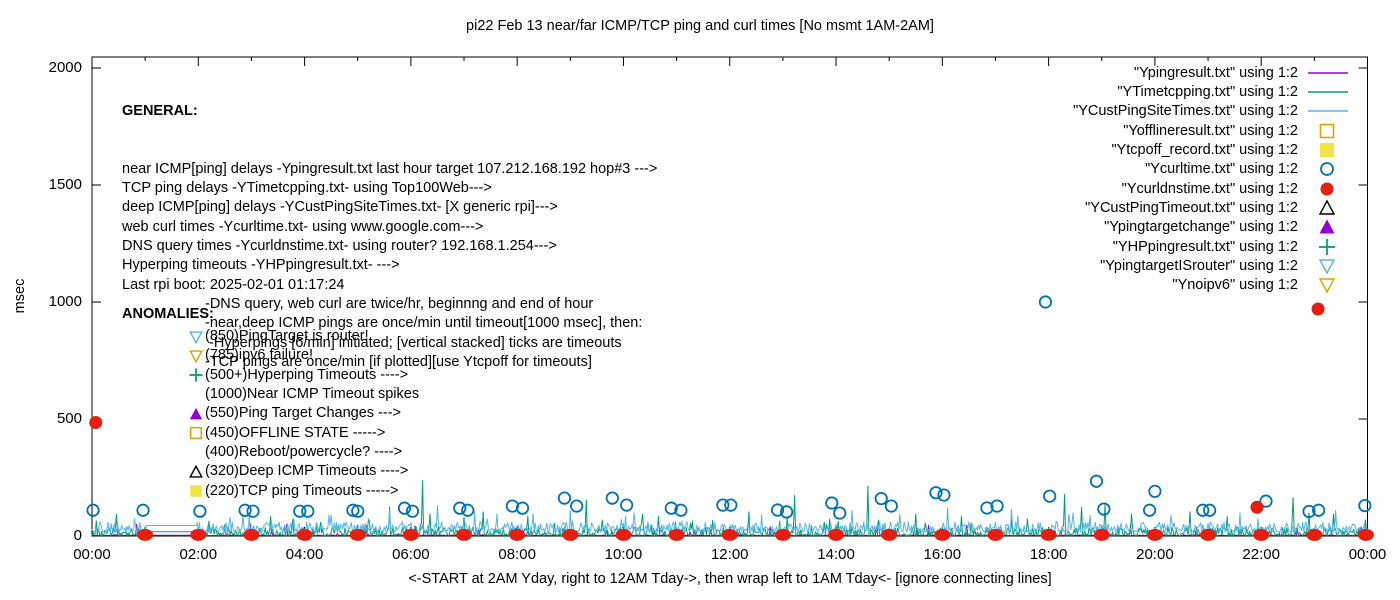 The image size is (1400, 600). What do you see at coordinates (1199, 265) in the screenshot?
I see `legend-label: "YpingtargetISrouter" using 1:2` at bounding box center [1199, 265].